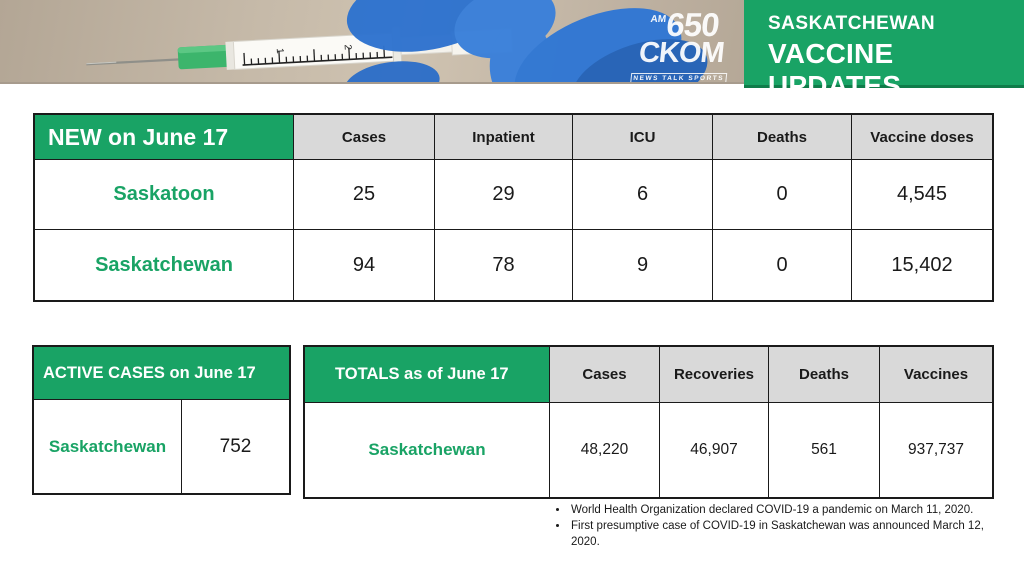  What do you see at coordinates (504, 265) in the screenshot?
I see `new-saskatchewan-inpatient: 78` at bounding box center [504, 265].